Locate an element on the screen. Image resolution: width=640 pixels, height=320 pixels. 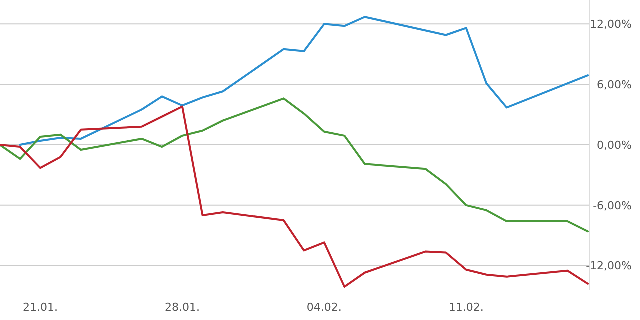
y-tick-label: -6,00% is located at coordinates (612, 205).